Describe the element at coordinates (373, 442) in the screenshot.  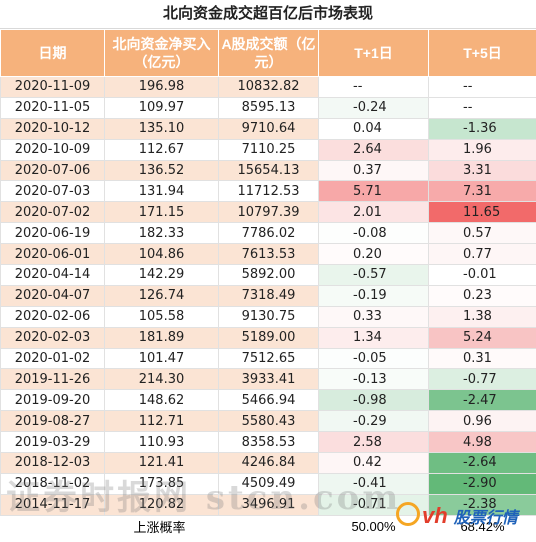
I see `row-t1: 2.58` at that location.